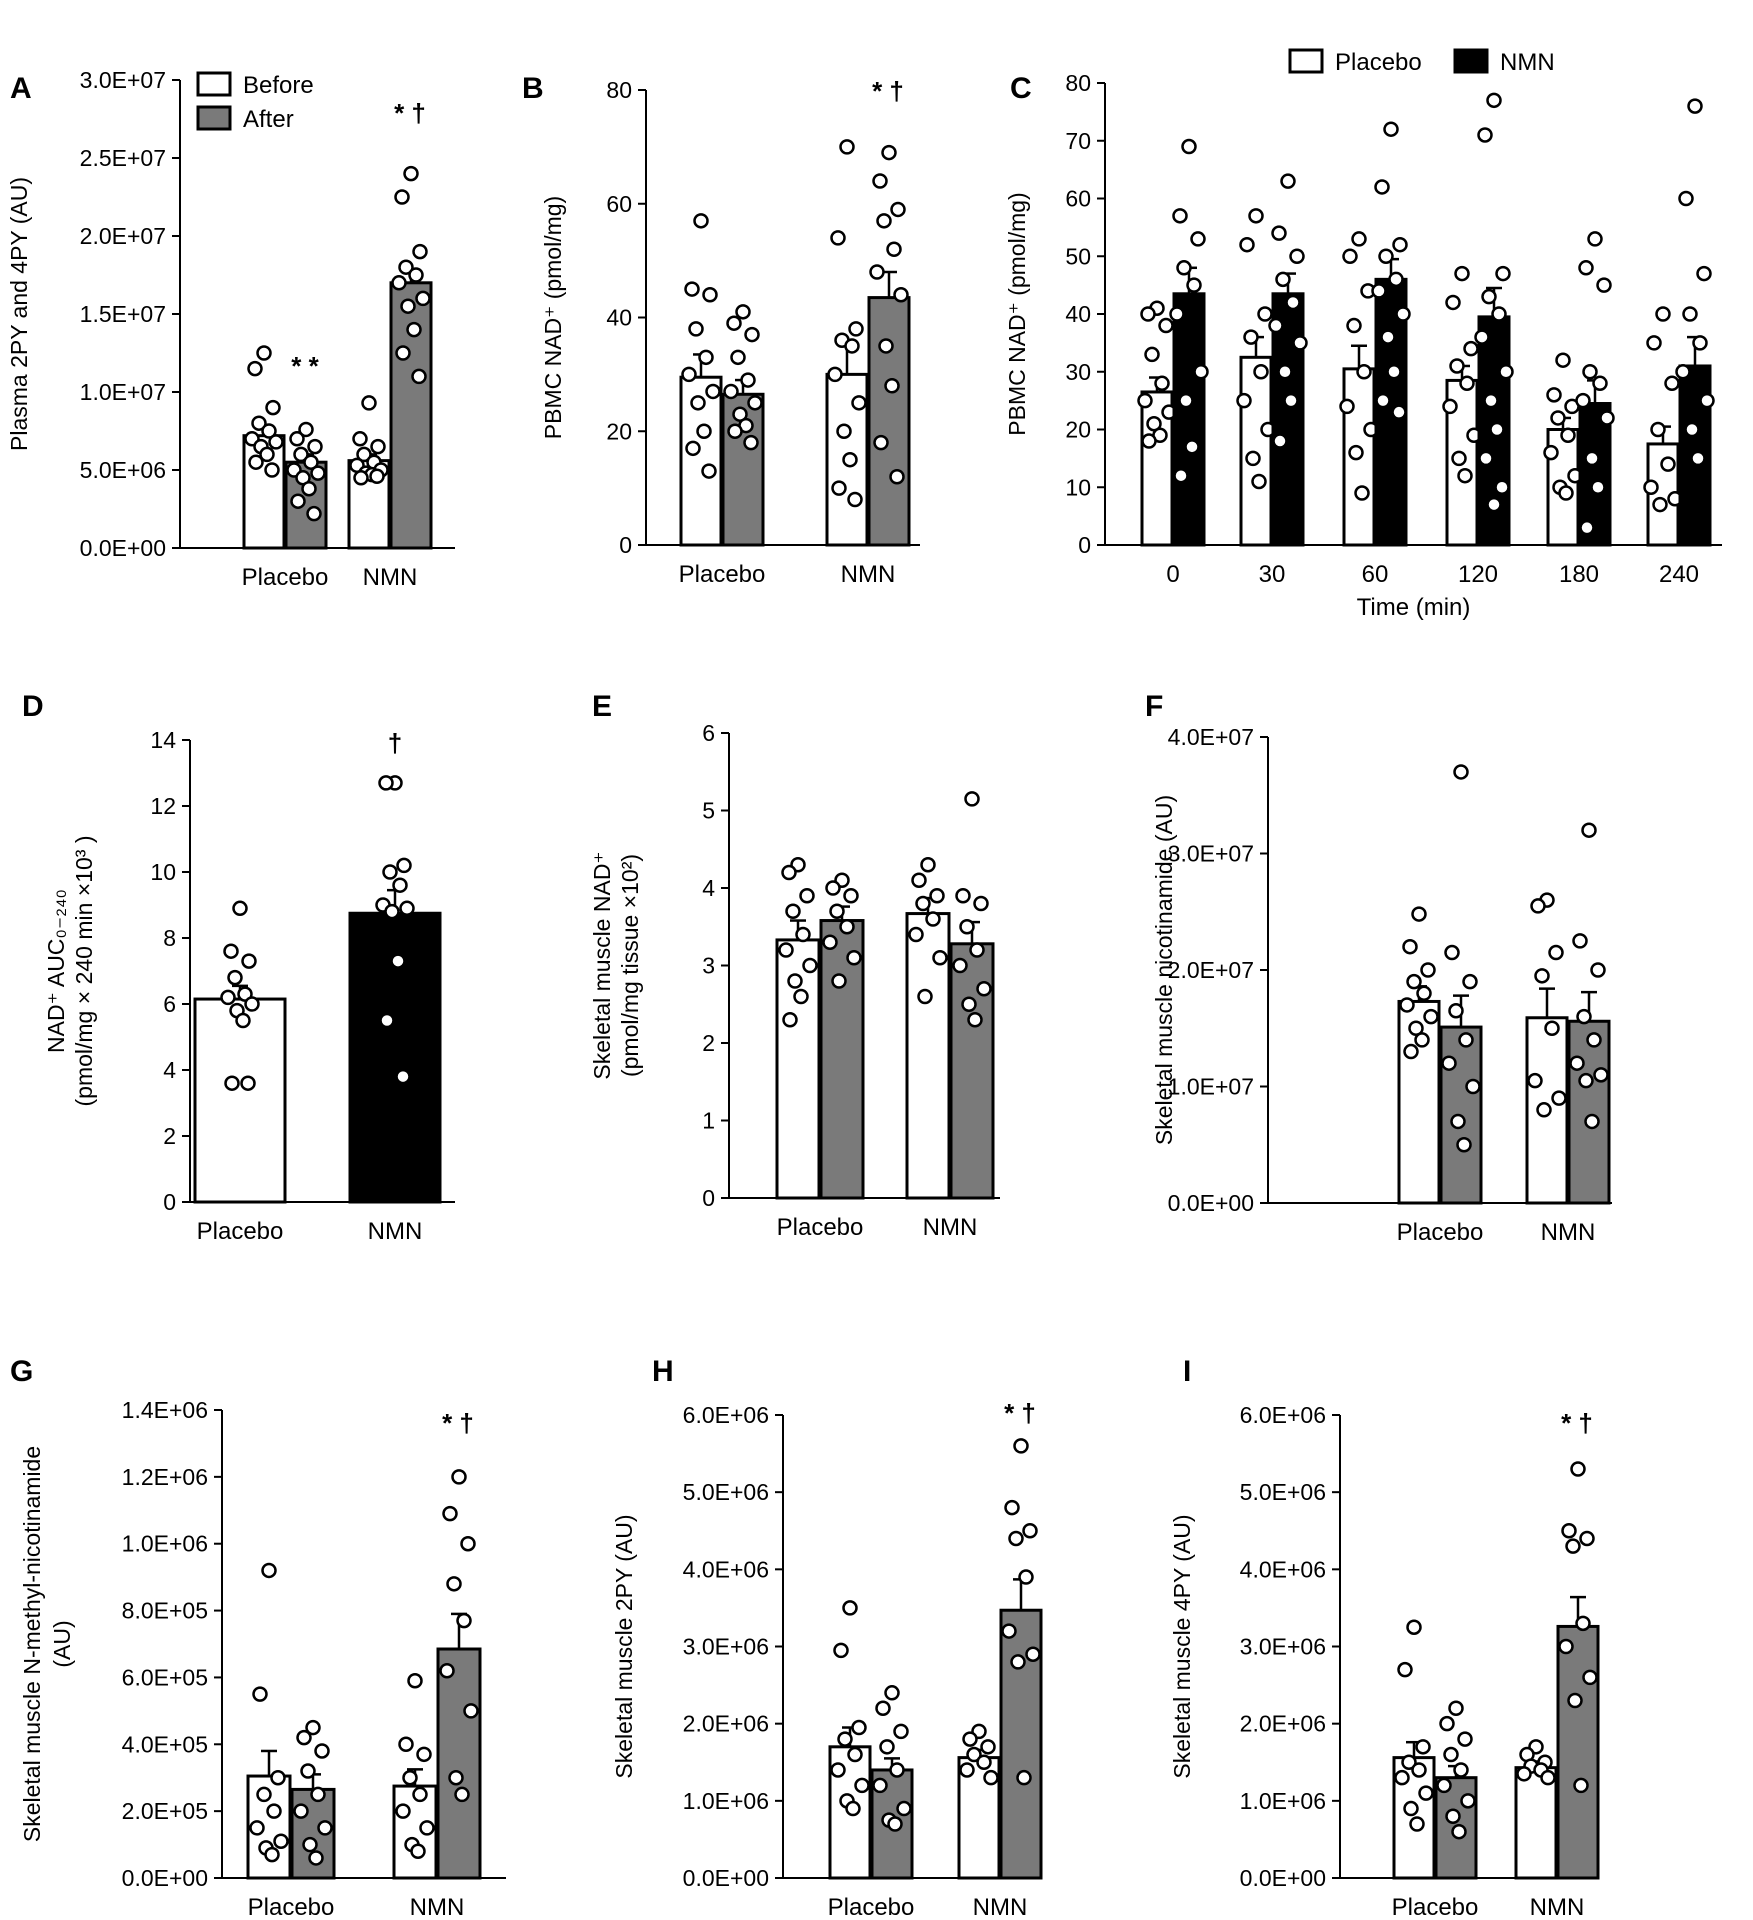 Image resolution: width=1753 pixels, height=1920 pixels. What do you see at coordinates (1017, 313) in the screenshot?
I see `y-axis-label: PBMC NAD⁺ (pmol/mg)` at bounding box center [1017, 313].